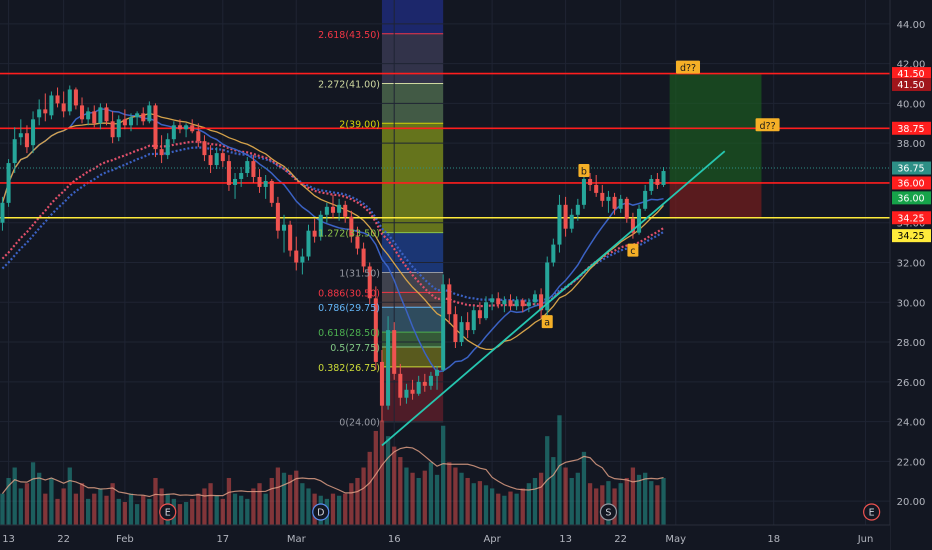  I want to click on pattern-label-a: a, so click(547, 322).